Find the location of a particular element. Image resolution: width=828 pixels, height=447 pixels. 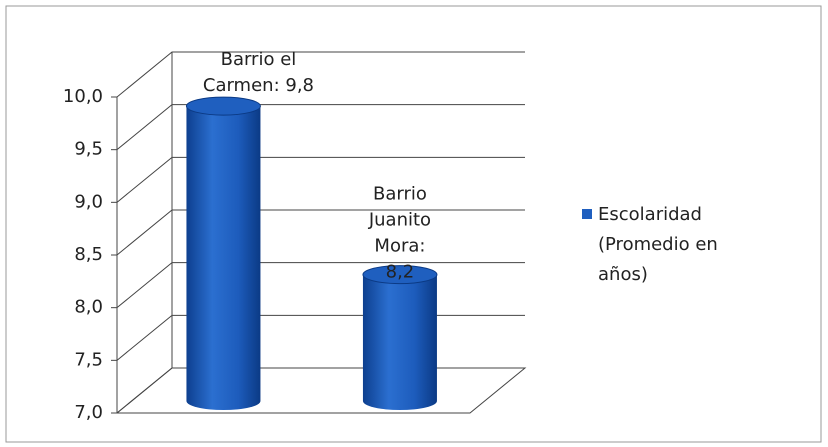

legend-label: Escolaridad (Promedio en años) is located at coordinates (658, 244).